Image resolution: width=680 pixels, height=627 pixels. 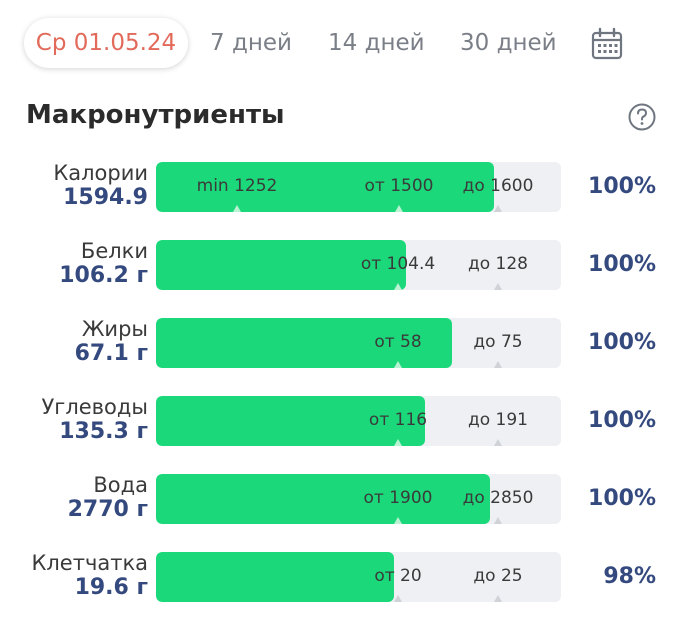 What do you see at coordinates (498, 186) in the screenshot?
I see `threshold-label: до 1600` at bounding box center [498, 186].